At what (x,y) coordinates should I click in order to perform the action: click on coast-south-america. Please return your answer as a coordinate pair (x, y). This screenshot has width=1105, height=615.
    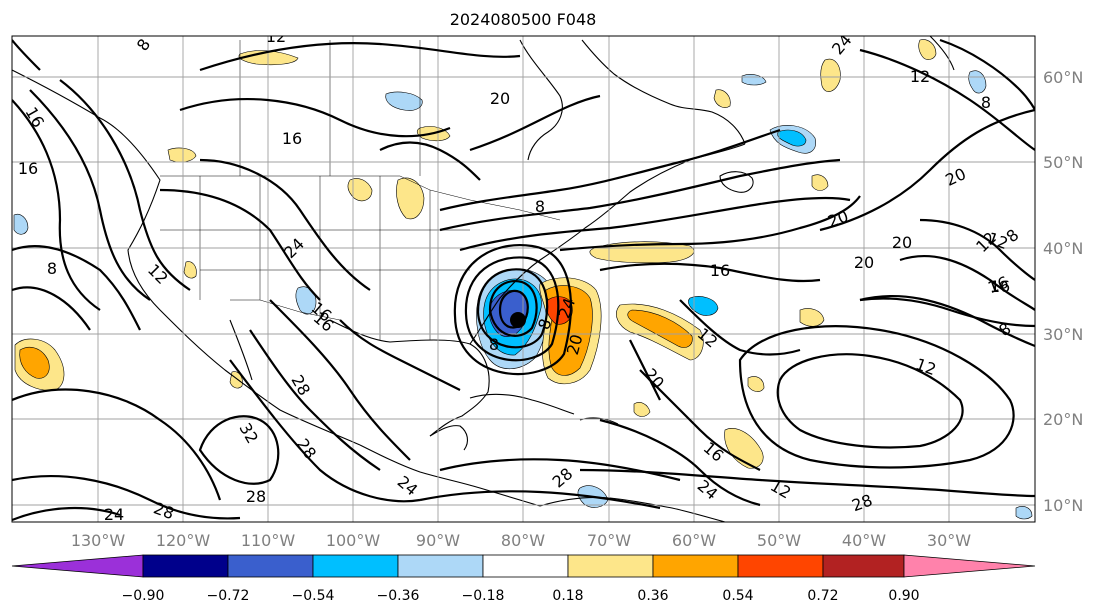
    Looking at the image, I should click on (632, 509).